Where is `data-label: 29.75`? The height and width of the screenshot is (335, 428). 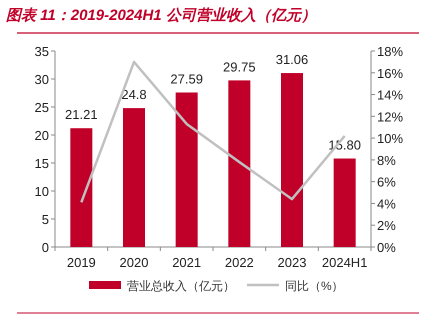
data-label: 29.75 is located at coordinates (239, 66).